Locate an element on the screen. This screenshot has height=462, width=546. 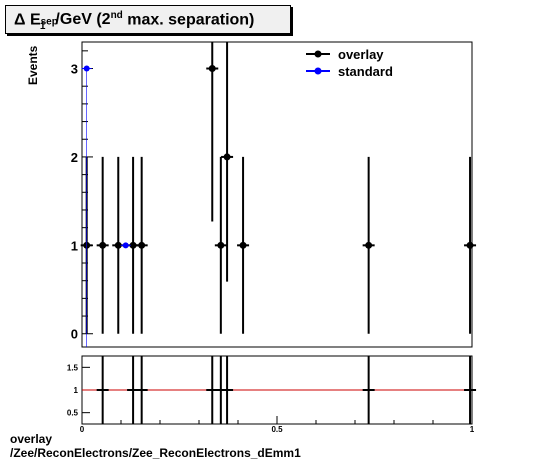
title-middle: /GeV (2 is located at coordinates (83, 20).